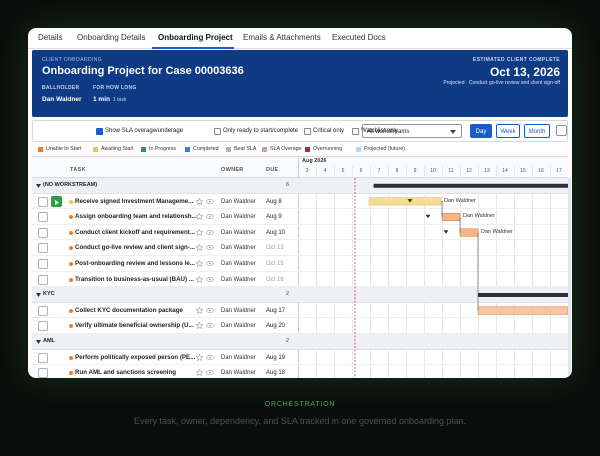 This screenshot has width=600, height=456. What do you see at coordinates (282, 37) in the screenshot?
I see `tab: Emails & Attachments` at bounding box center [282, 37].